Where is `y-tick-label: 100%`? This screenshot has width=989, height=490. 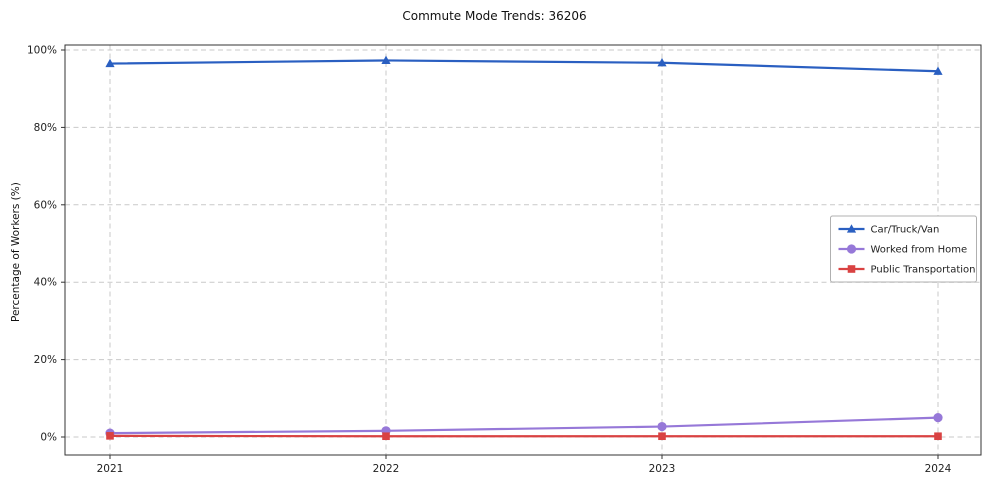 y-tick-label: 100% is located at coordinates (42, 51).